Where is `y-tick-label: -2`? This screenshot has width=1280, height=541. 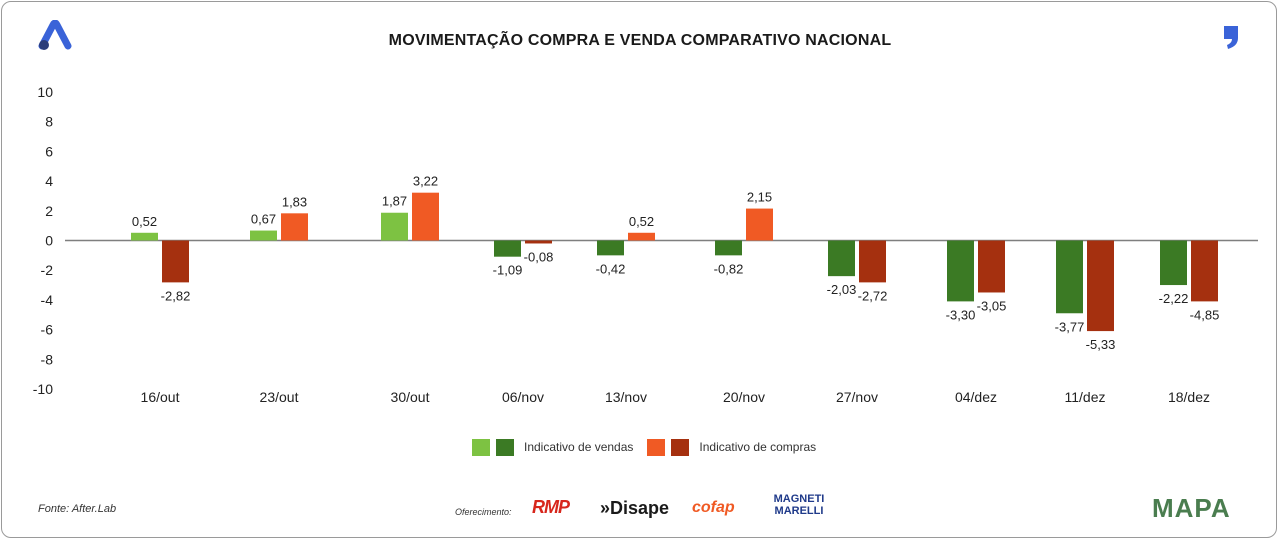 y-tick-label: -2 is located at coordinates (47, 270).